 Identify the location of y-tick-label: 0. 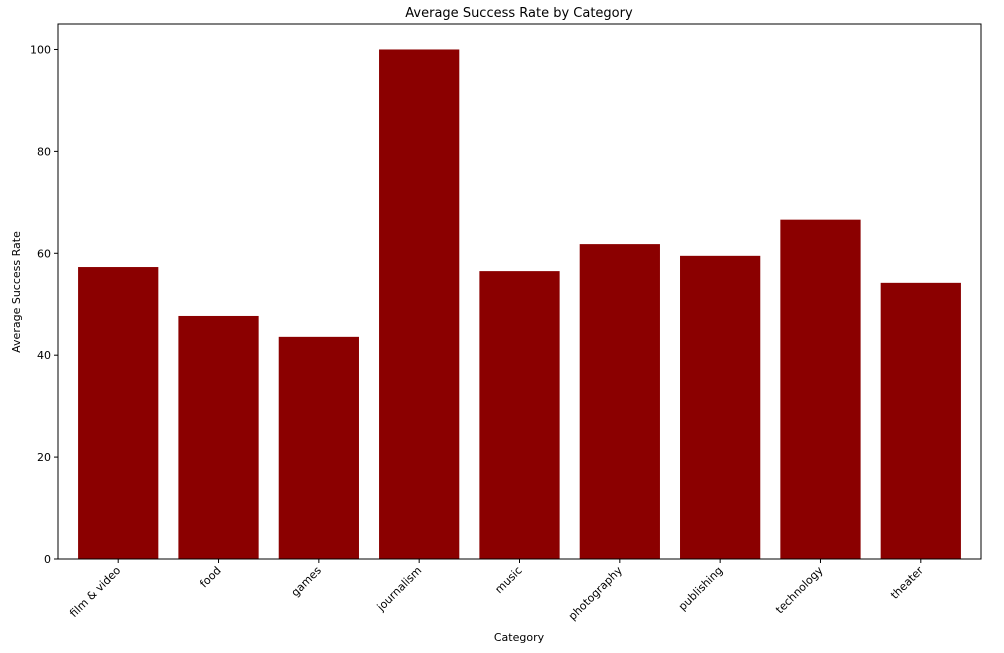
(47, 559).